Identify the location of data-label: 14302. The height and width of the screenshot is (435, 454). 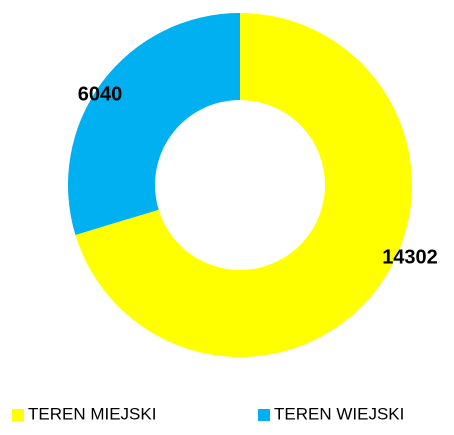
(410, 257).